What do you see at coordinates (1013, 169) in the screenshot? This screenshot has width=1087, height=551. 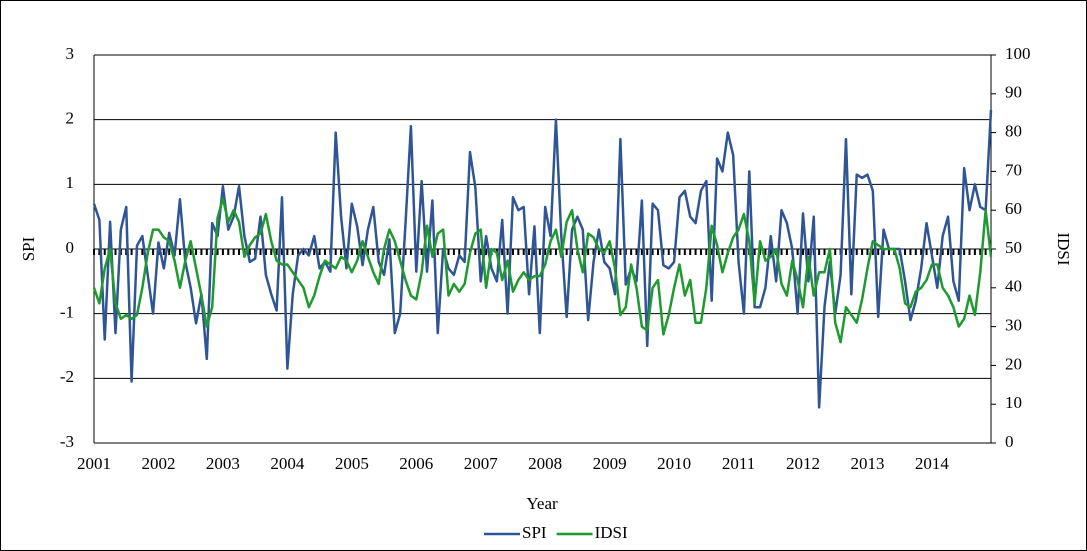 I see `y2-tick-label: 70` at bounding box center [1013, 169].